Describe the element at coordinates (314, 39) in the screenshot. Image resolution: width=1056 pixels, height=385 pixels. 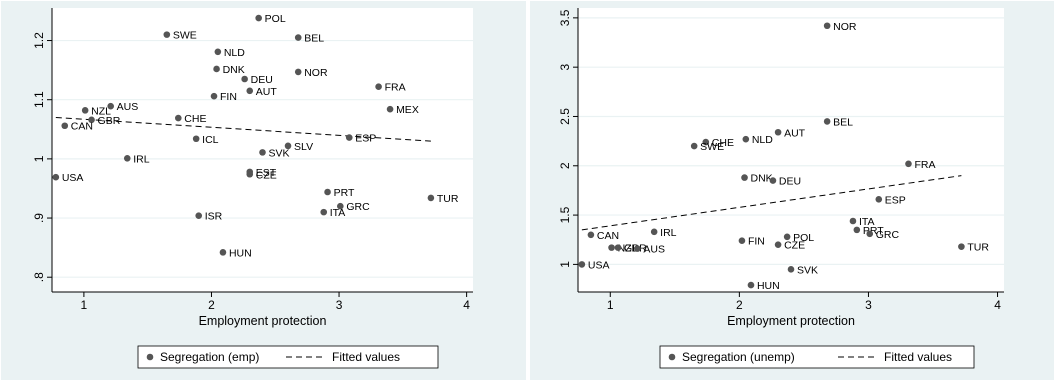
I see `point-label: BEL` at that location.